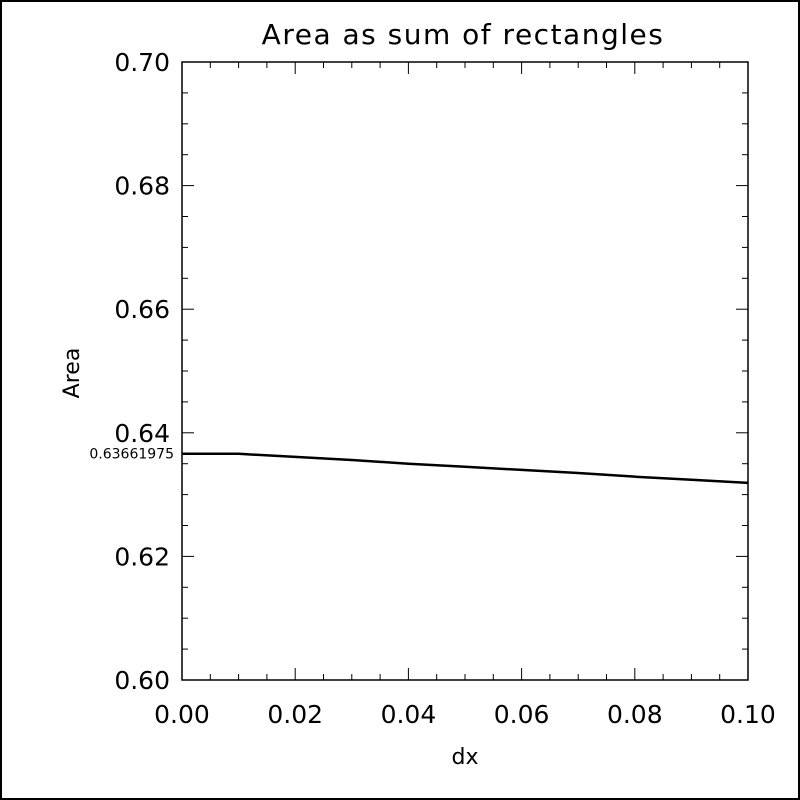 Image resolution: width=800 pixels, height=800 pixels. What do you see at coordinates (409, 714) in the screenshot?
I see `x-tick-label: 0.04` at bounding box center [409, 714].